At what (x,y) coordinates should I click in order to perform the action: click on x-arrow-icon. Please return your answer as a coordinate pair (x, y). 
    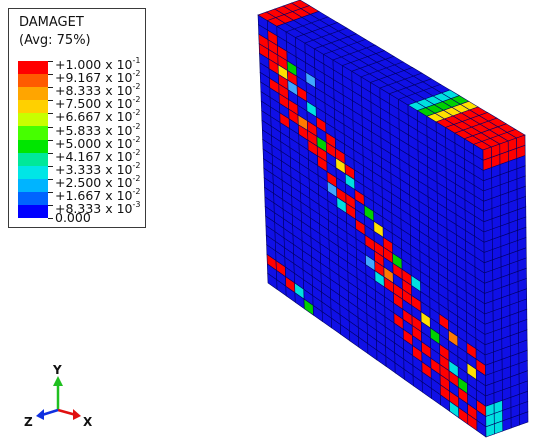
    Looking at the image, I should click on (77, 414).